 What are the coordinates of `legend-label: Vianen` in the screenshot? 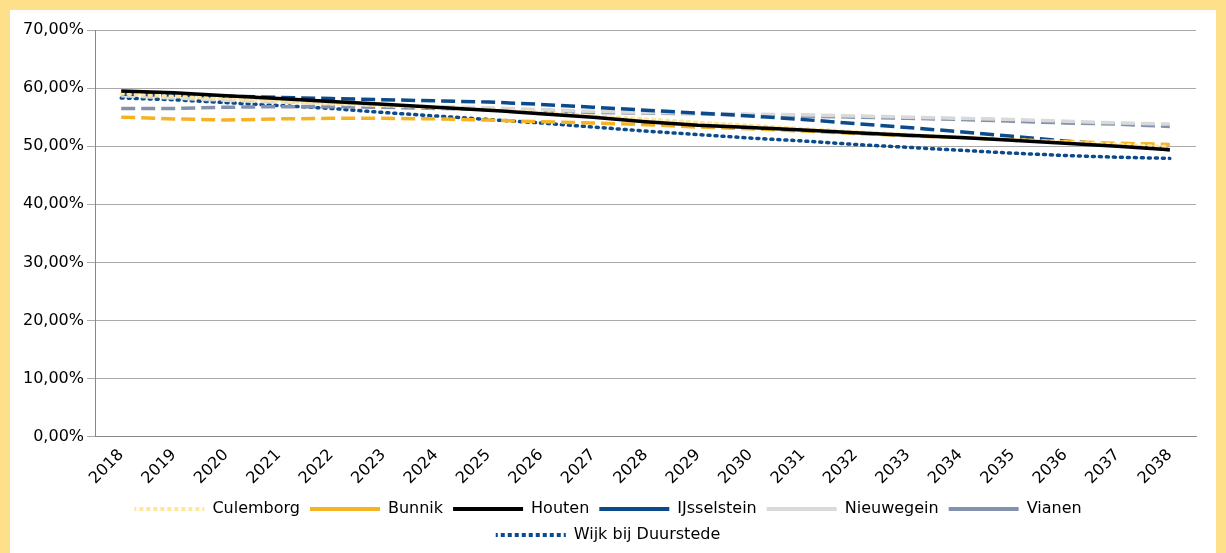 It's located at (1054, 508).